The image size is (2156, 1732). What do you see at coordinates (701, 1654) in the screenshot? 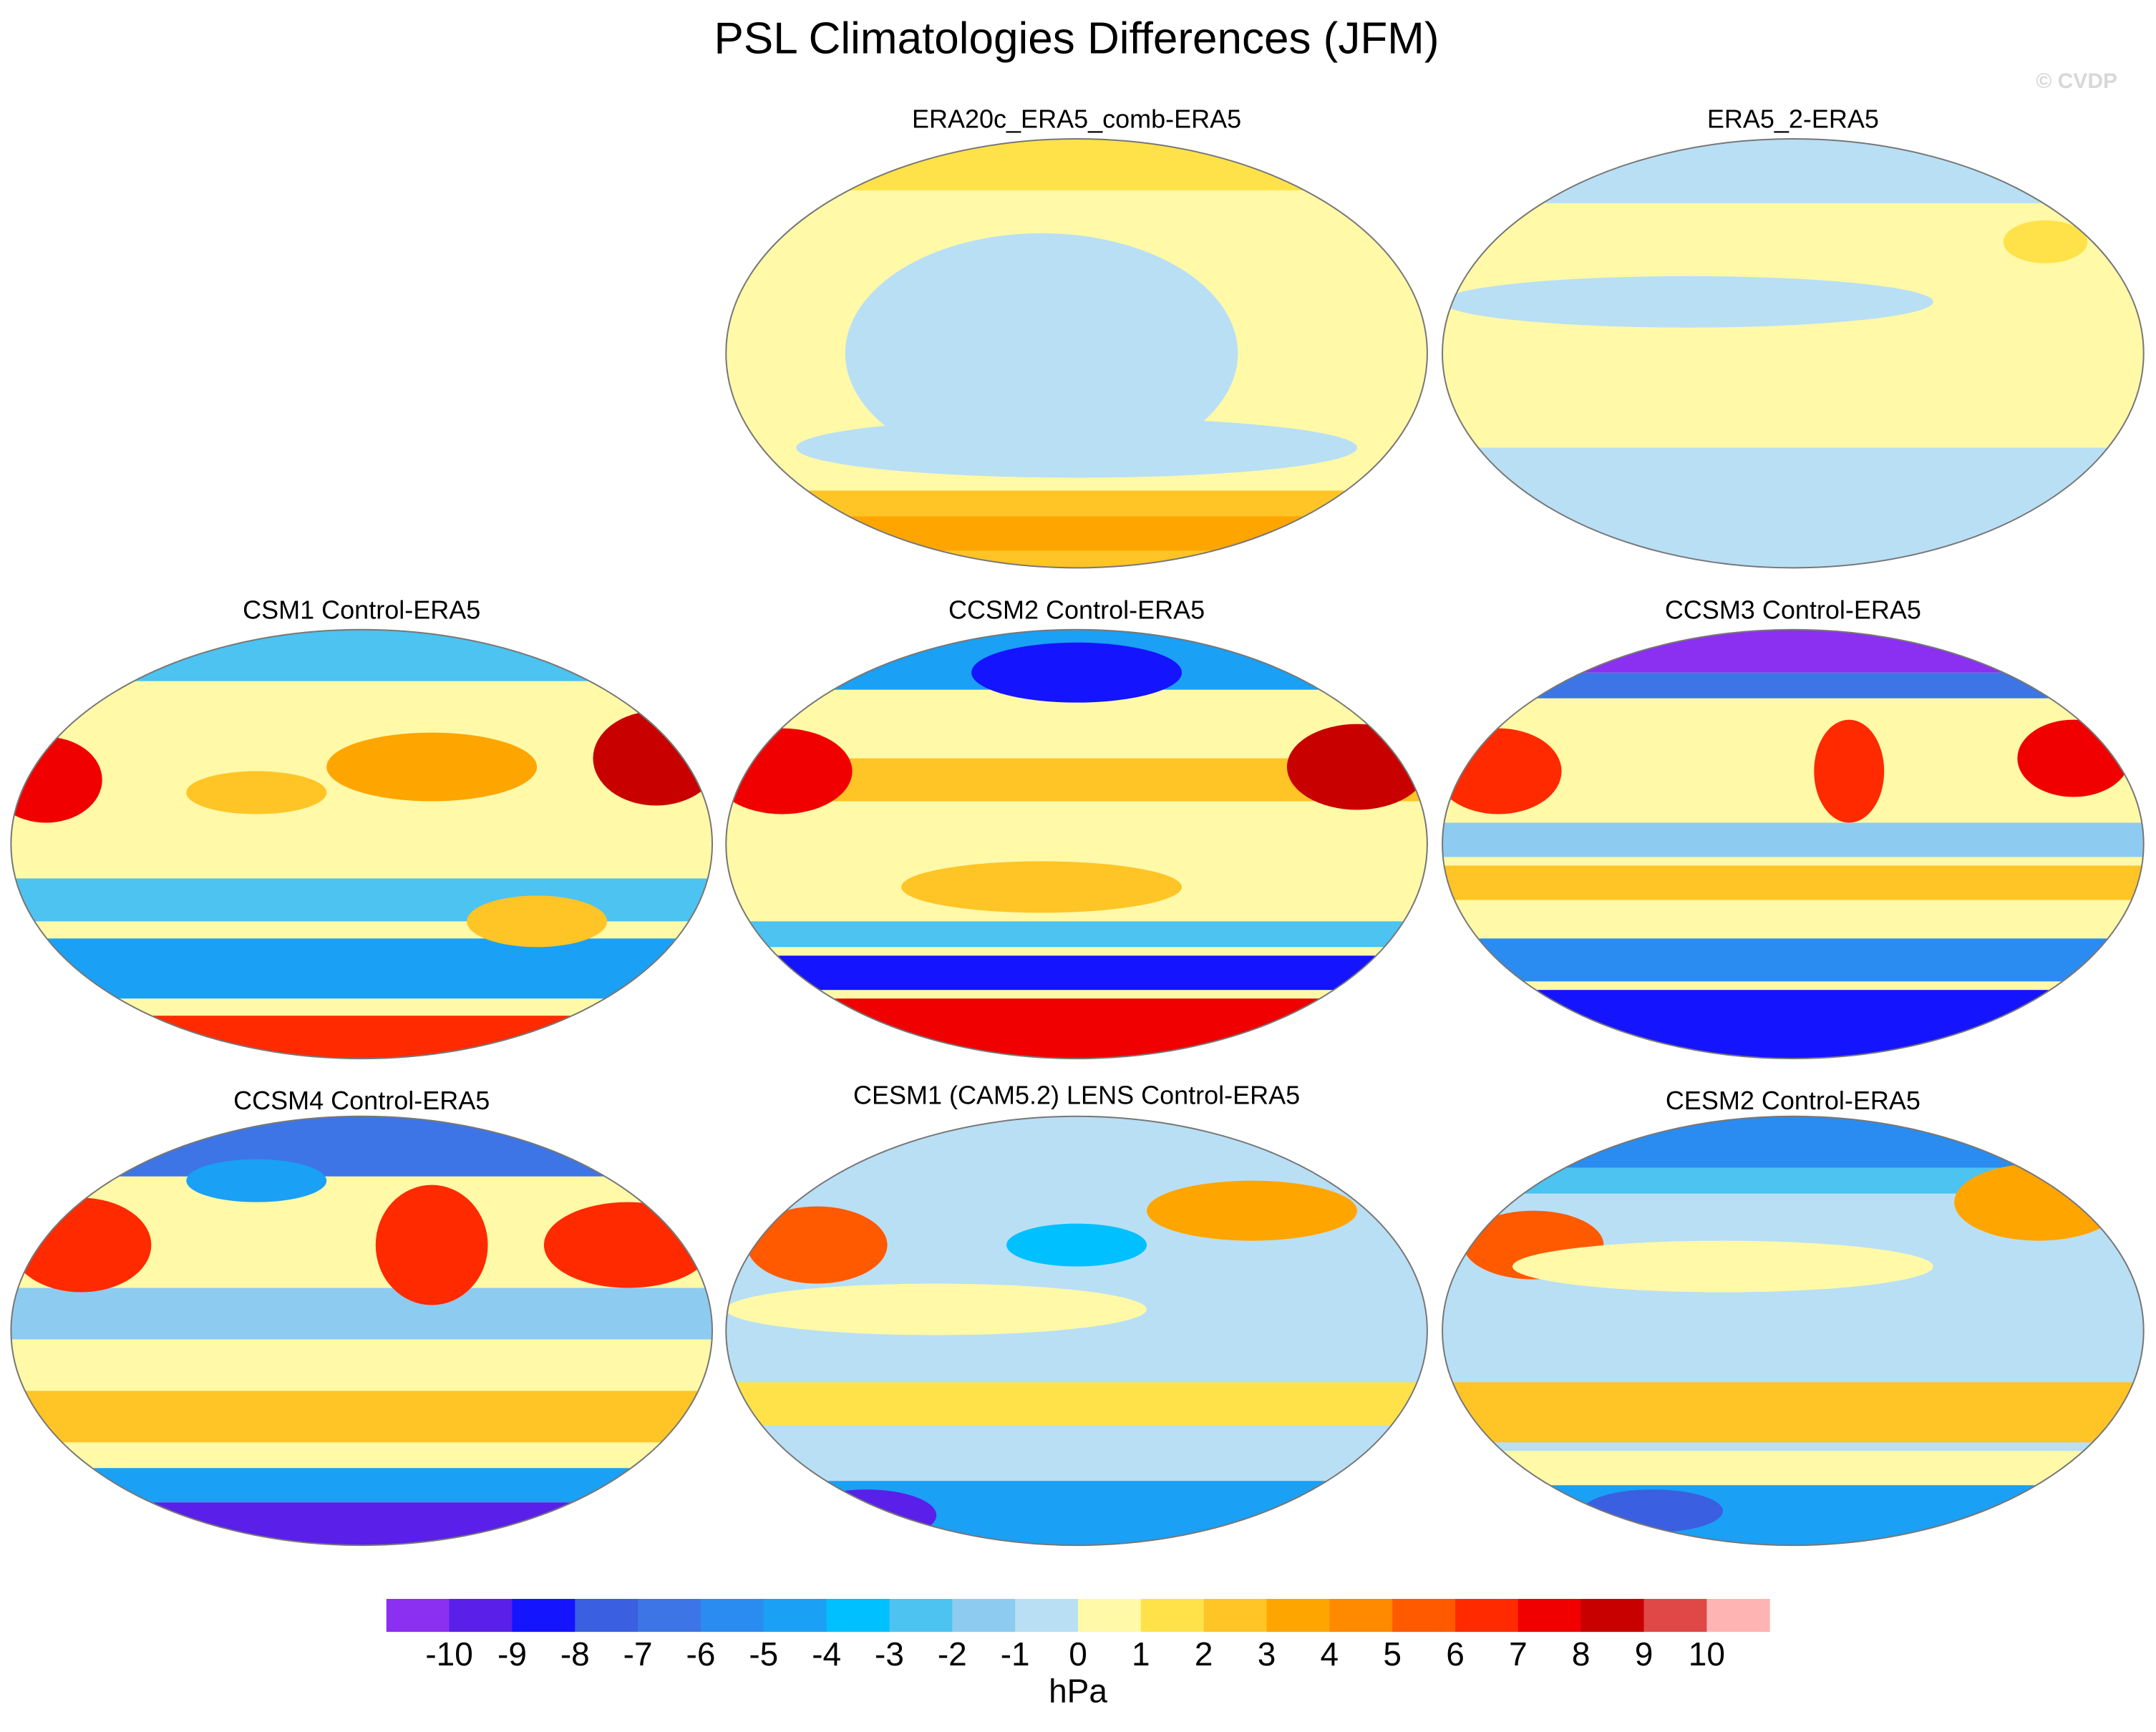
I see `colorbar-label: -6` at bounding box center [701, 1654].